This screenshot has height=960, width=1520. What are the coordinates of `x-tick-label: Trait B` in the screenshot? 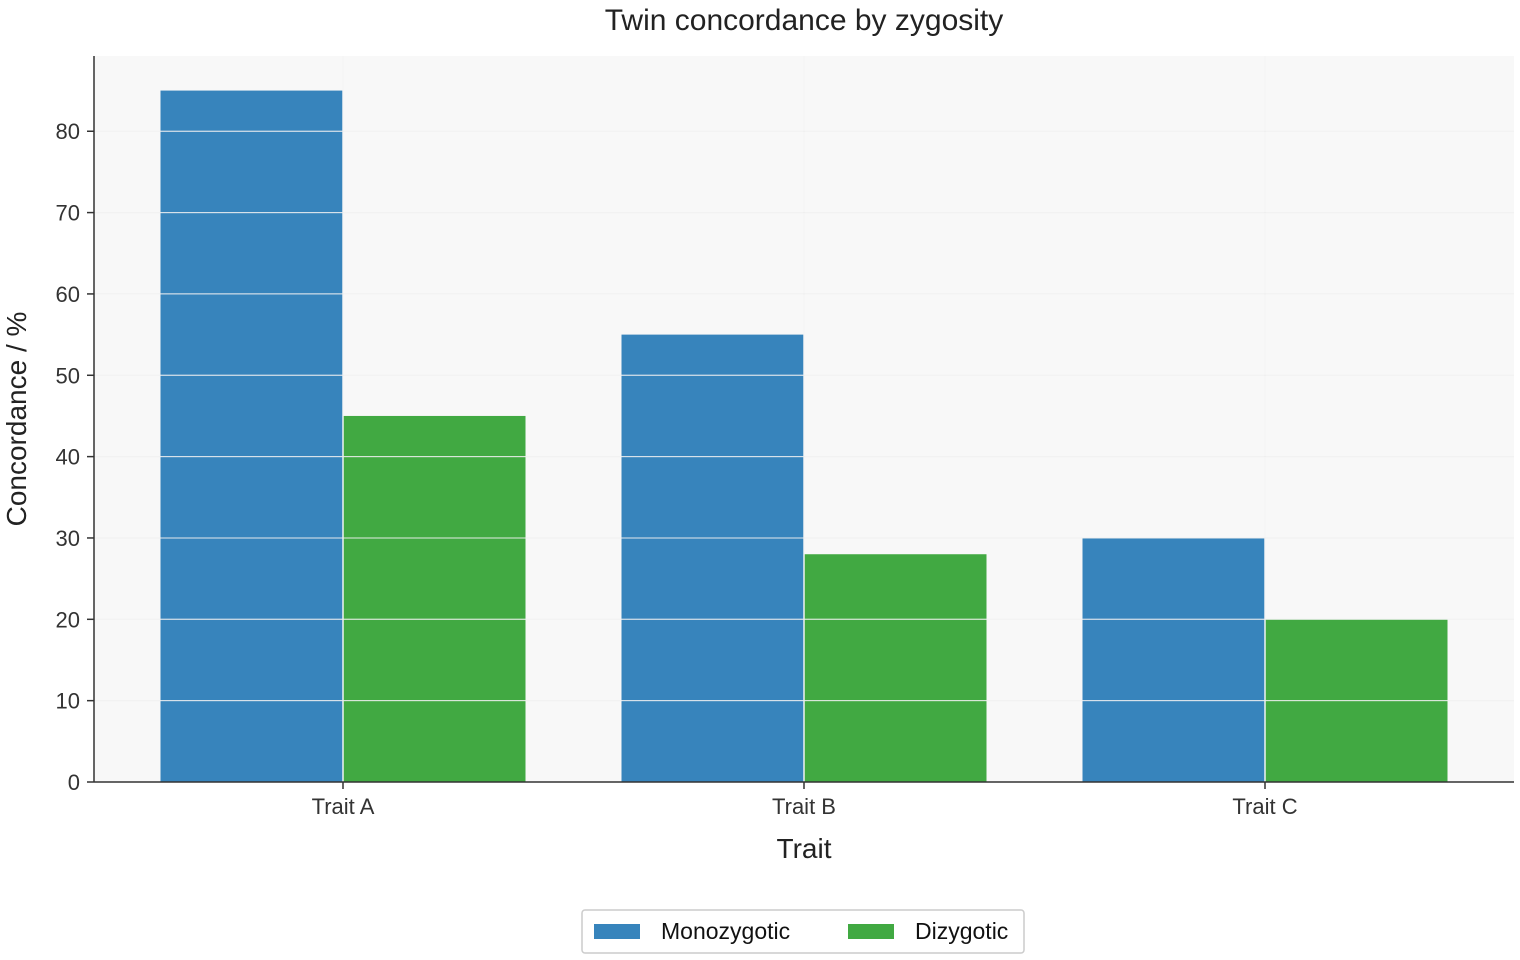 It's located at (804, 806).